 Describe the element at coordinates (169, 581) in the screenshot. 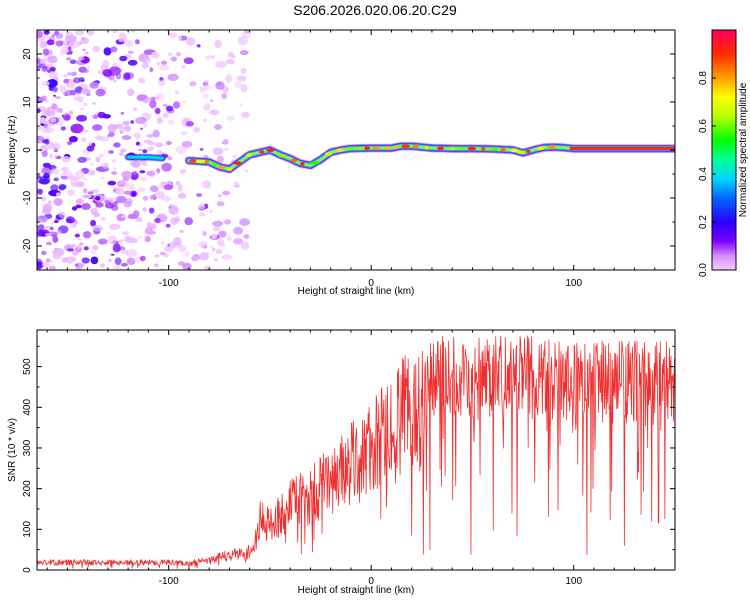

I see `x-tick-label: -100` at that location.